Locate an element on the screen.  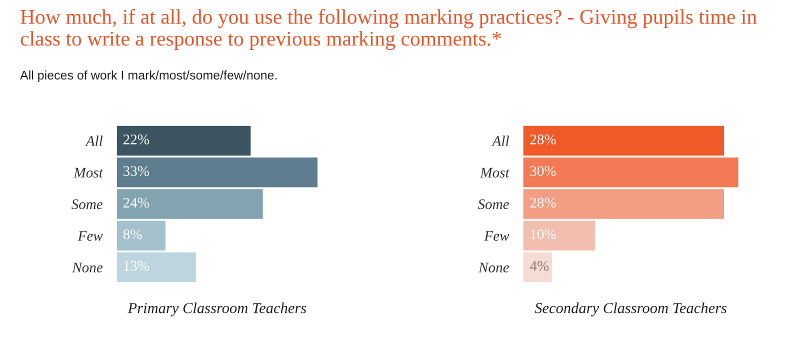
x-axis-title: Secondary Classroom Teachers is located at coordinates (630, 309).